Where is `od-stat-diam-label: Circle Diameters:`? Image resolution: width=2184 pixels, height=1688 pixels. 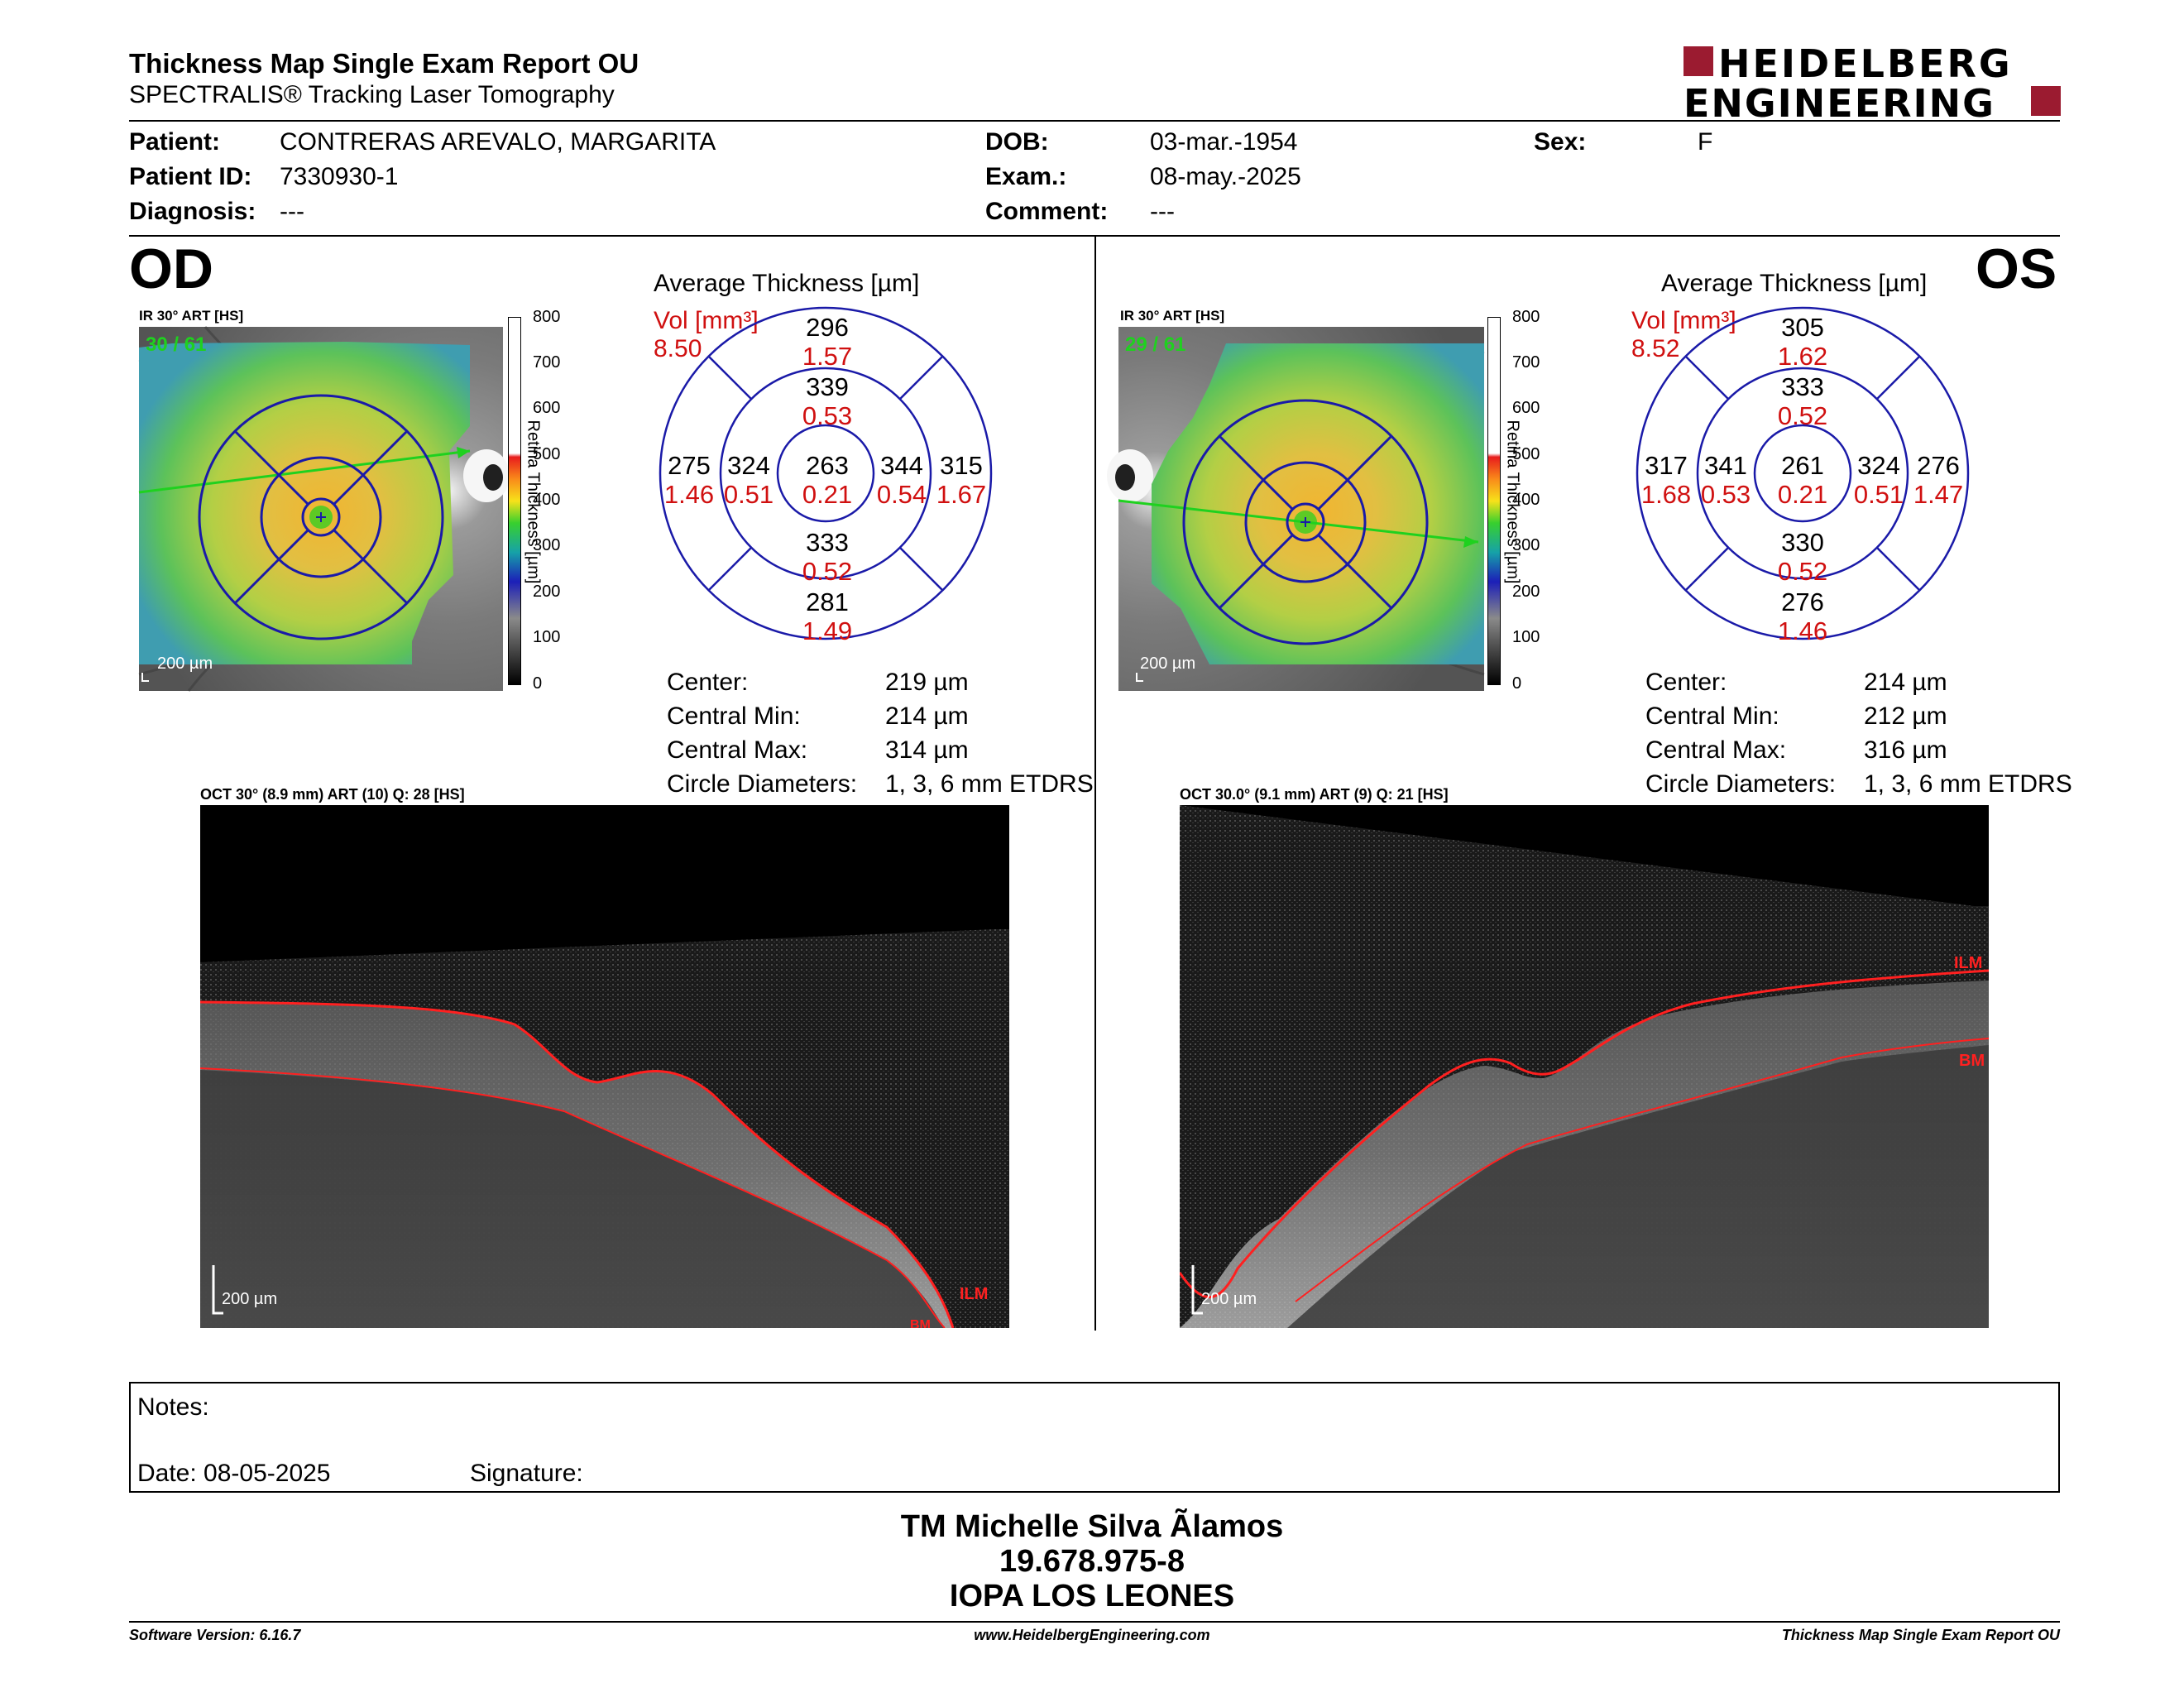 od-stat-diam-label: Circle Diameters: is located at coordinates (762, 784).